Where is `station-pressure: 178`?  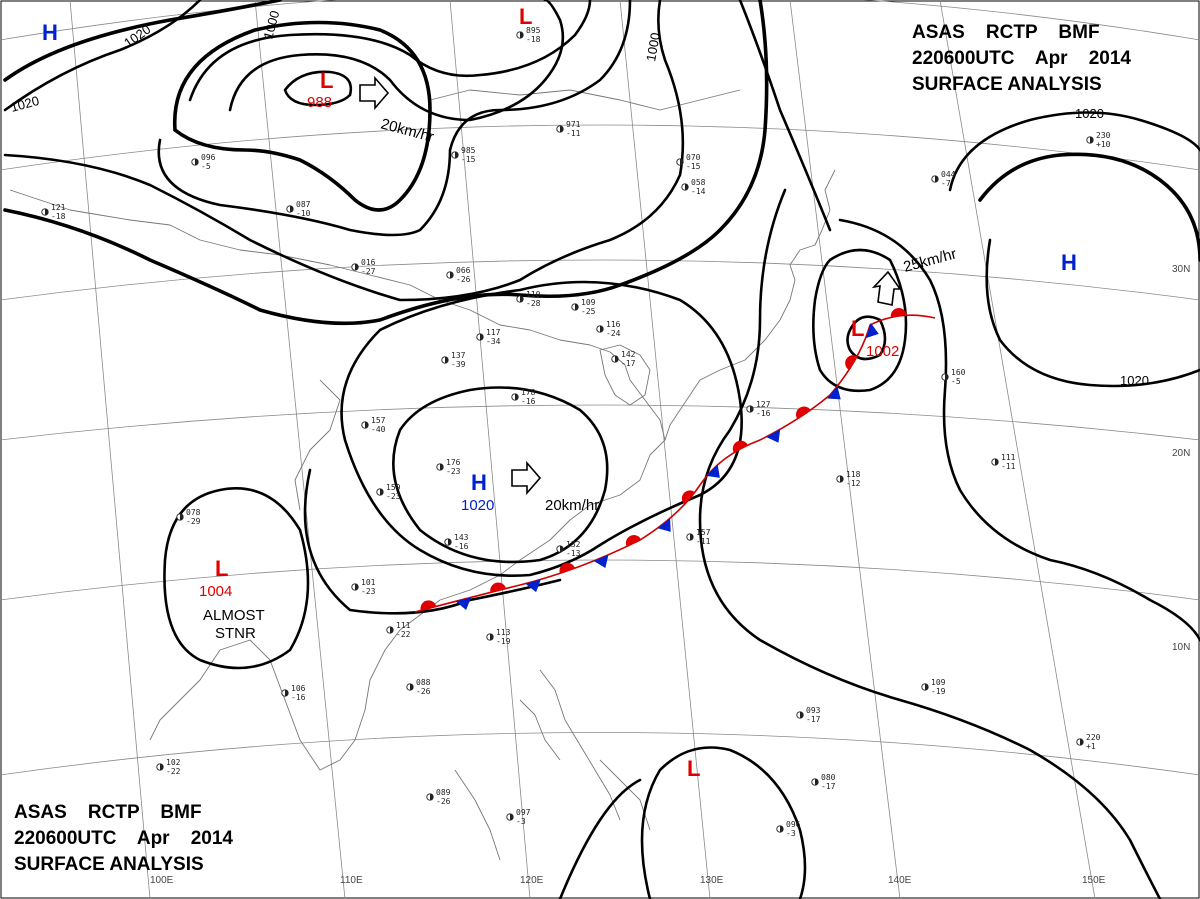
station-pressure: 178 is located at coordinates (528, 392).